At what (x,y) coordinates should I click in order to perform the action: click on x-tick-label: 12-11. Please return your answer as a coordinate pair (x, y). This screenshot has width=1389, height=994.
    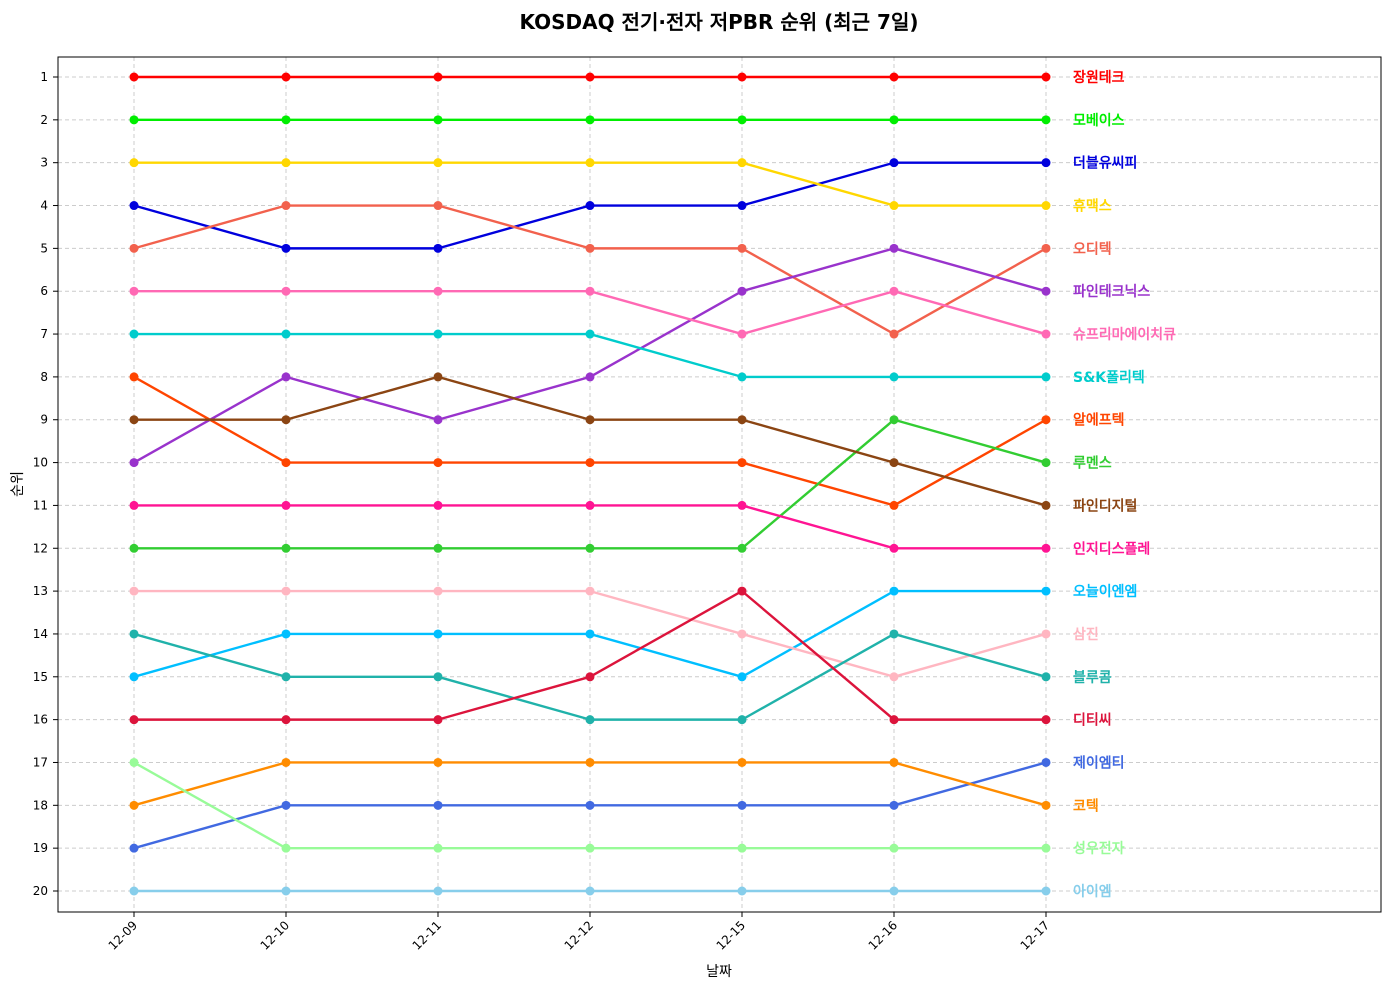
    Looking at the image, I should click on (427, 935).